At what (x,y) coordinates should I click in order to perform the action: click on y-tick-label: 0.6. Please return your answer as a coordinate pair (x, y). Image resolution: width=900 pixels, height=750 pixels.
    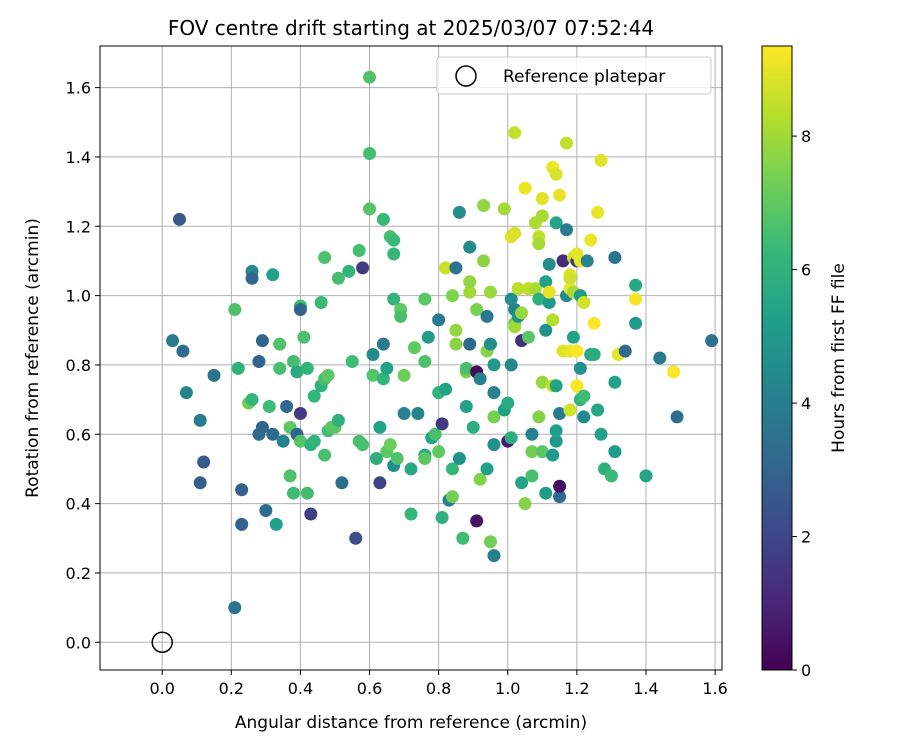
    Looking at the image, I should click on (78, 434).